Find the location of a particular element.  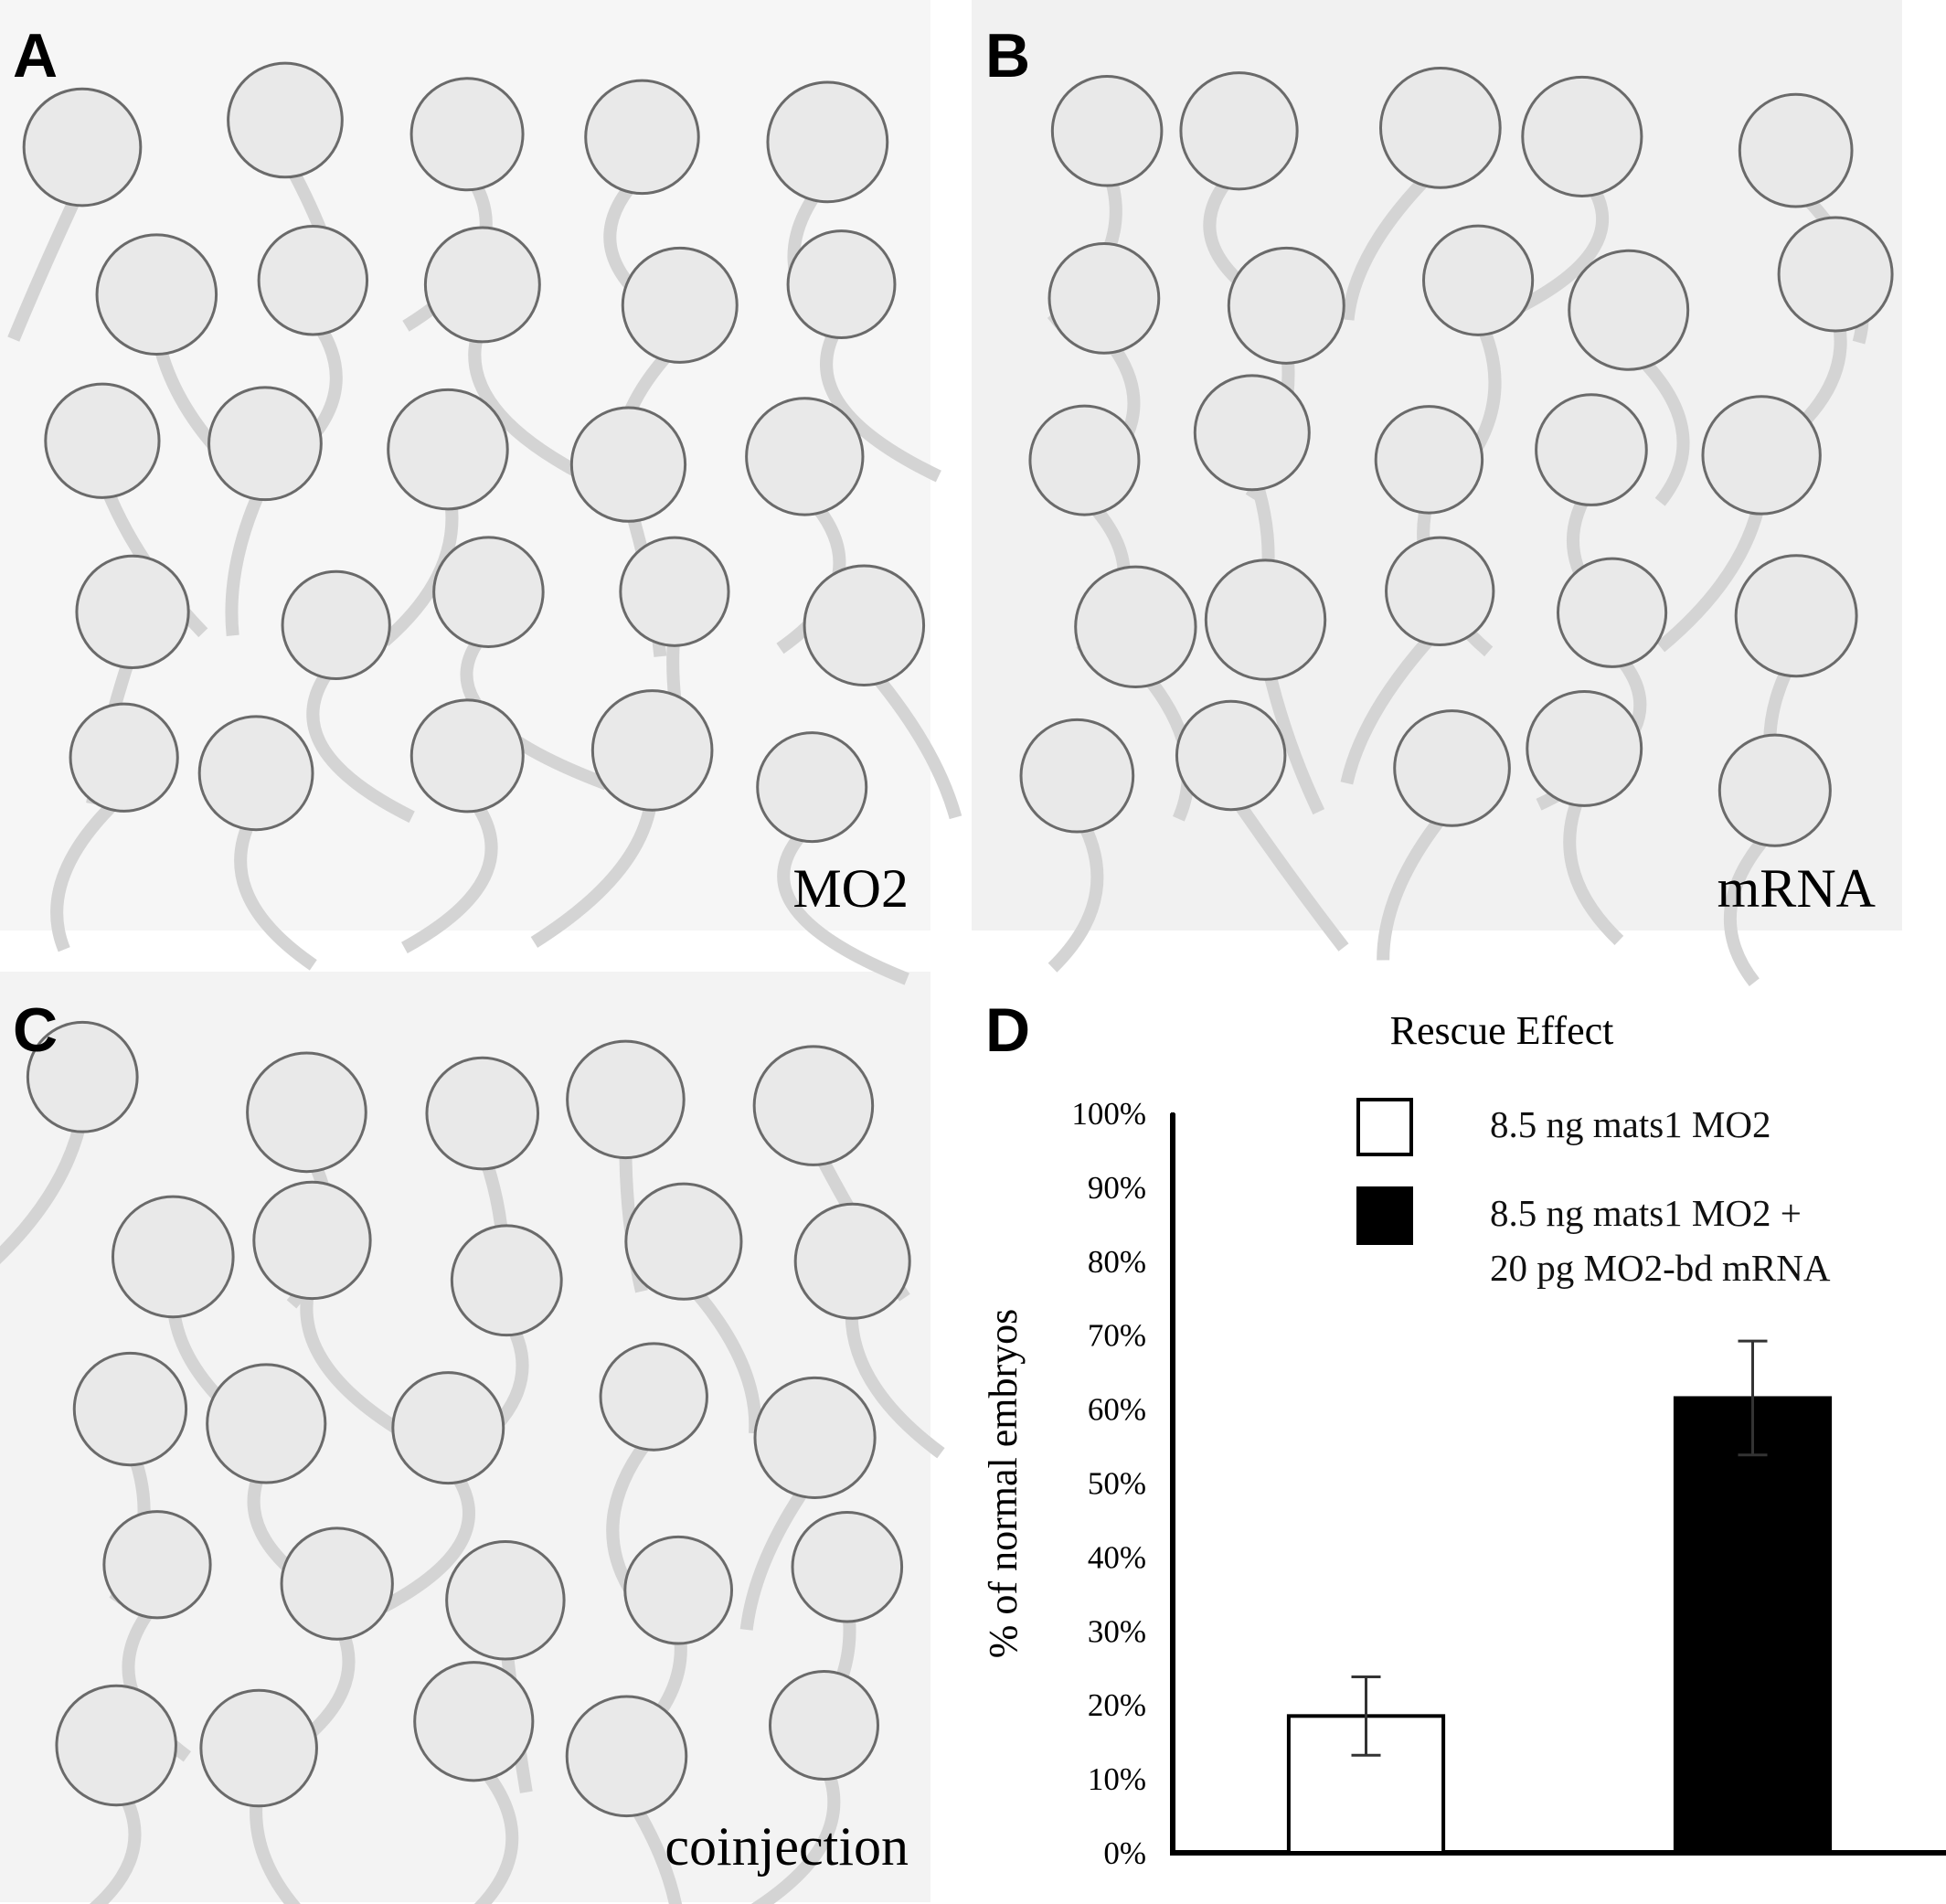

error-bar is located at coordinates (1753, 1398).